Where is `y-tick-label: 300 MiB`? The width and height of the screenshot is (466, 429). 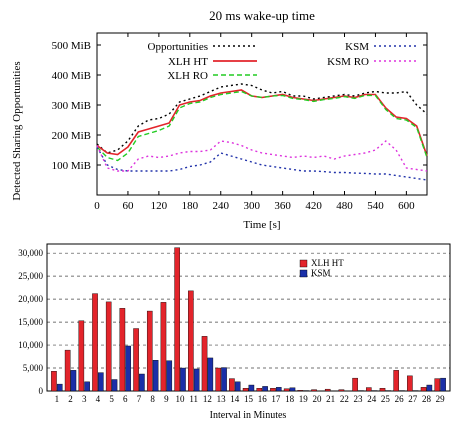 y-tick-label: 300 MiB is located at coordinates (71, 106).